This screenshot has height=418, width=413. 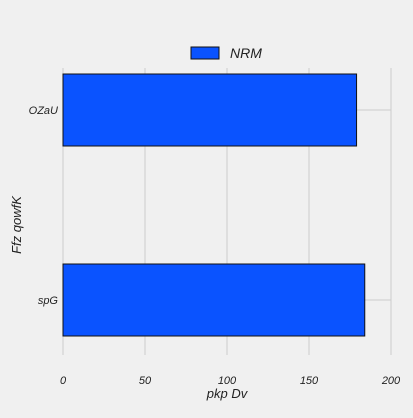 I want to click on y-tick-label: spG, so click(x=48, y=301).